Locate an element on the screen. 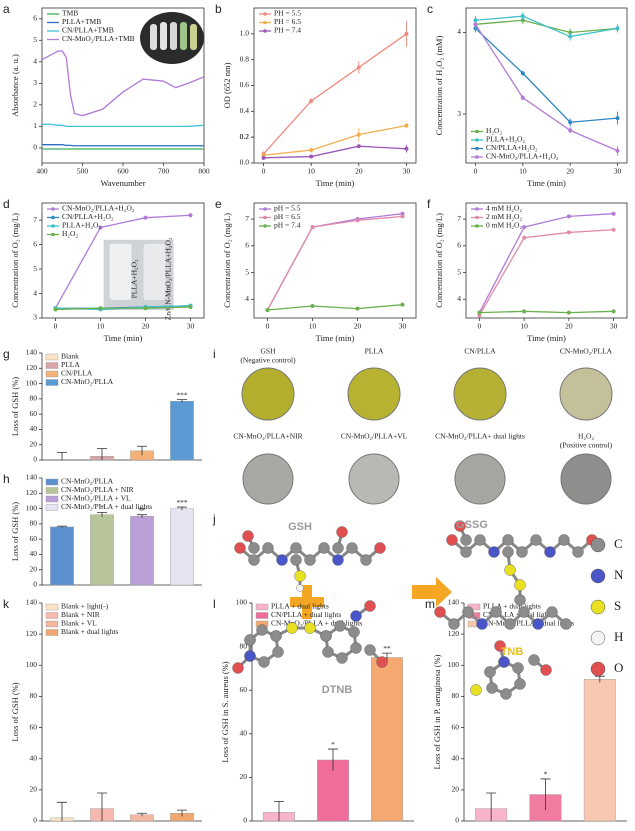 The width and height of the screenshot is (635, 831). x-tick-label: 20 is located at coordinates (358, 326).